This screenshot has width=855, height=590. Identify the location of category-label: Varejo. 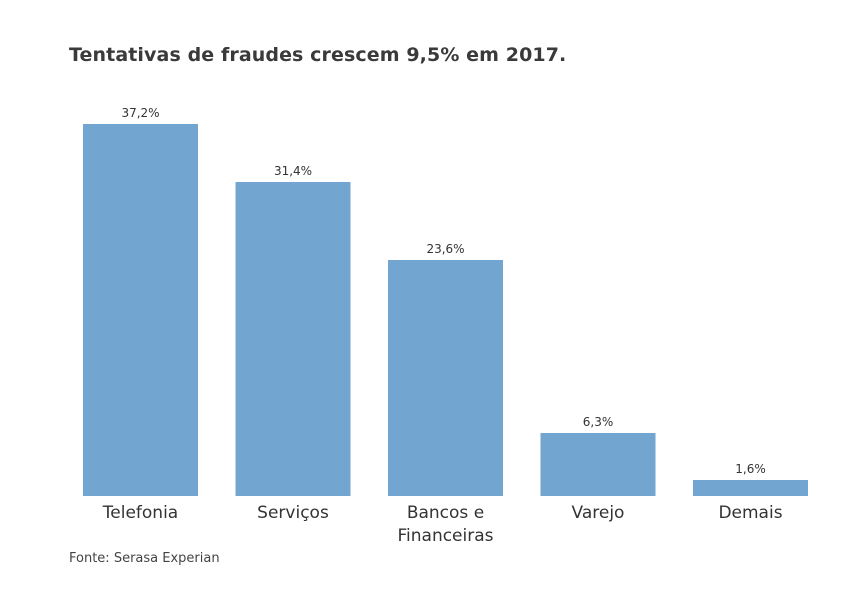
(598, 513).